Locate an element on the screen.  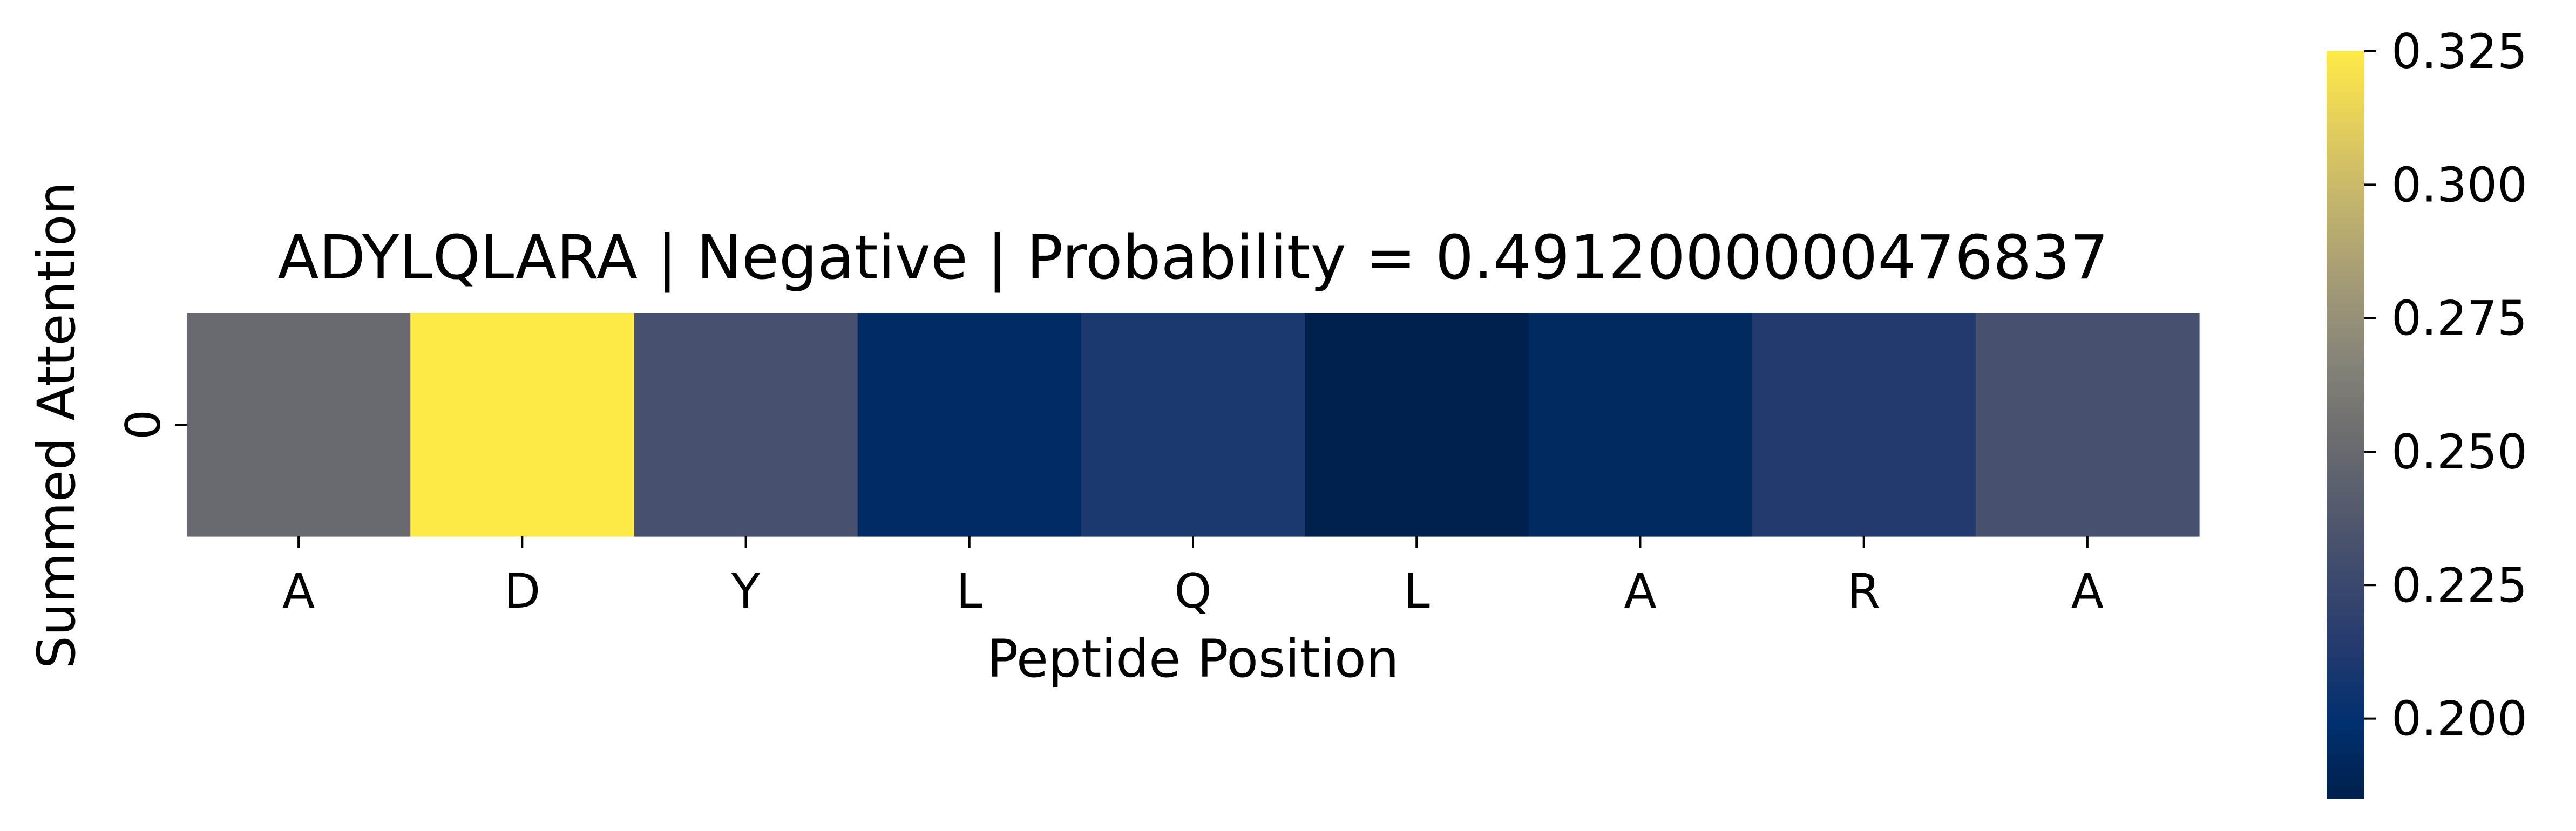
x-tick-label: D is located at coordinates (522, 591).